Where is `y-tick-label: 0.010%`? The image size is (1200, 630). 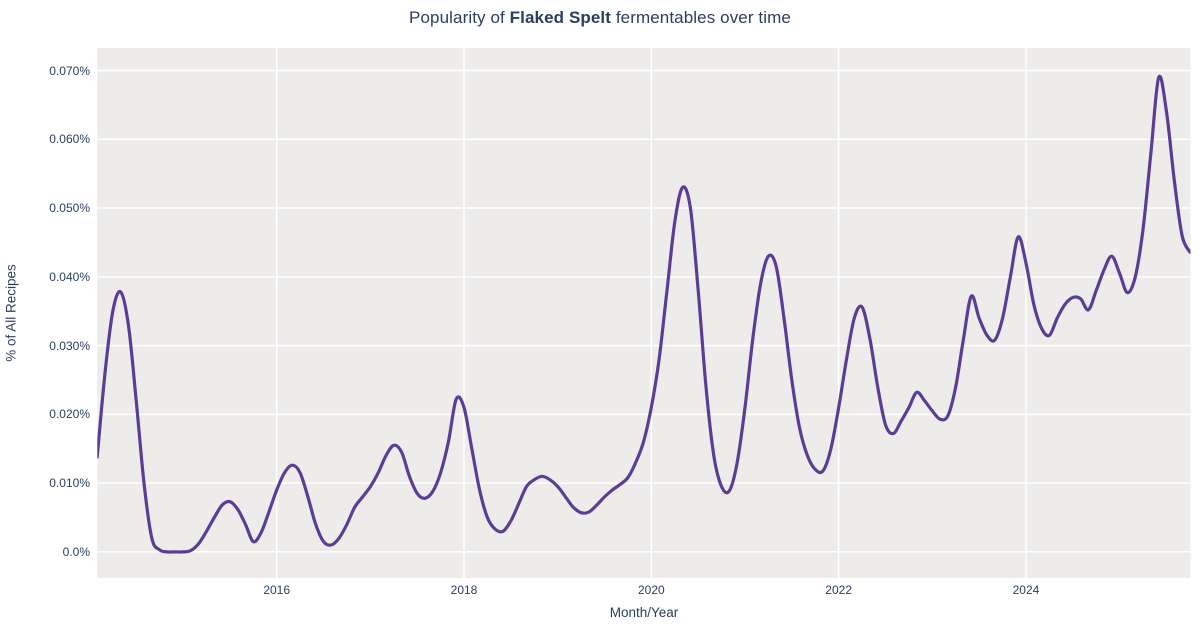 y-tick-label: 0.010% is located at coordinates (69, 483).